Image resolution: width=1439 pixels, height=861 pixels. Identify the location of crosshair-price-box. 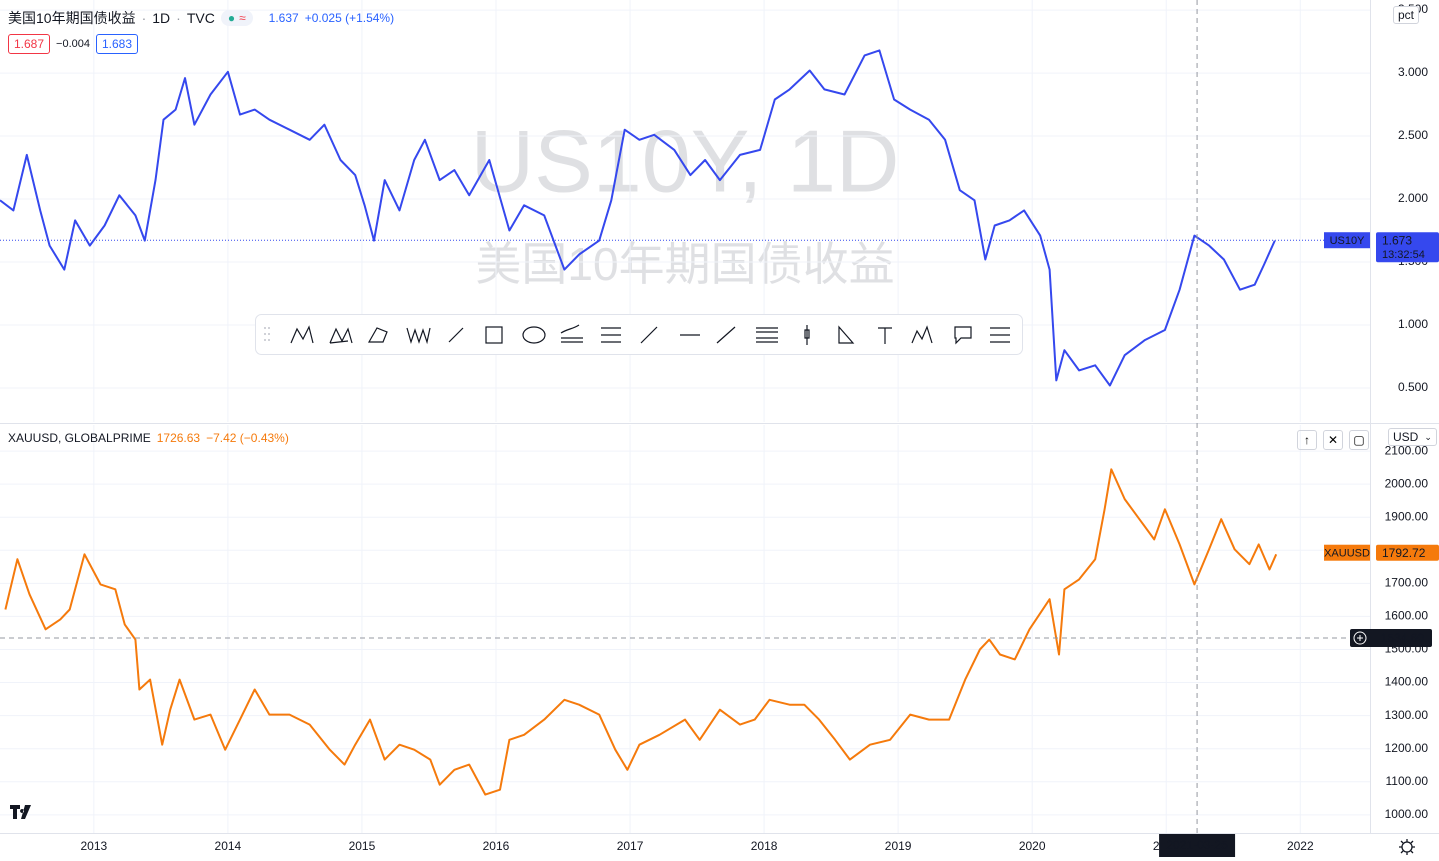
(1391, 638).